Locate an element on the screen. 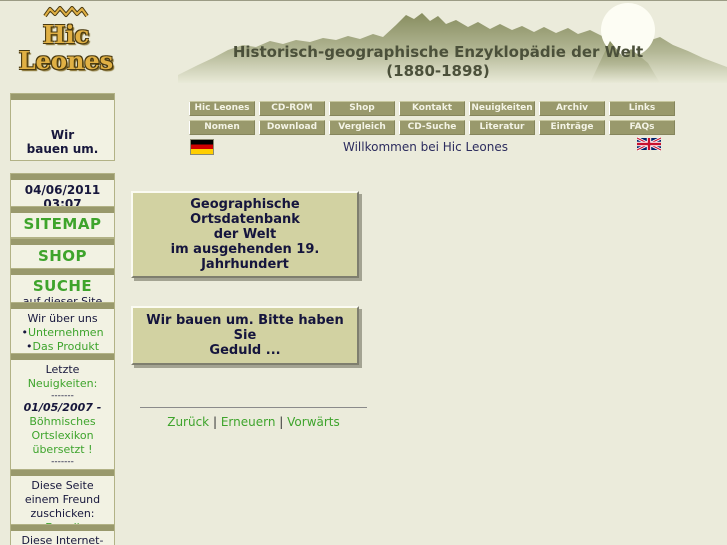  nav-cdrom: CD-ROM is located at coordinates (292, 108).